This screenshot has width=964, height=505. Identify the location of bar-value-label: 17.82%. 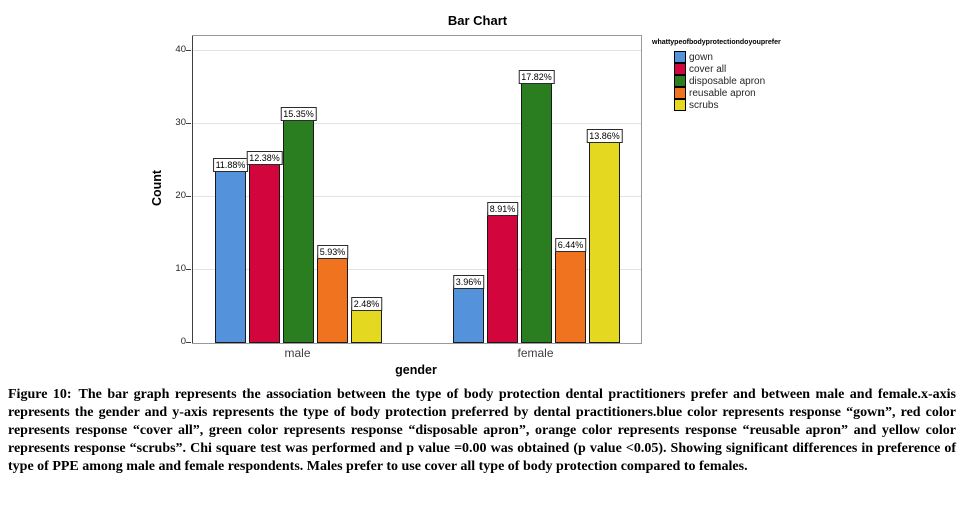
(536, 77).